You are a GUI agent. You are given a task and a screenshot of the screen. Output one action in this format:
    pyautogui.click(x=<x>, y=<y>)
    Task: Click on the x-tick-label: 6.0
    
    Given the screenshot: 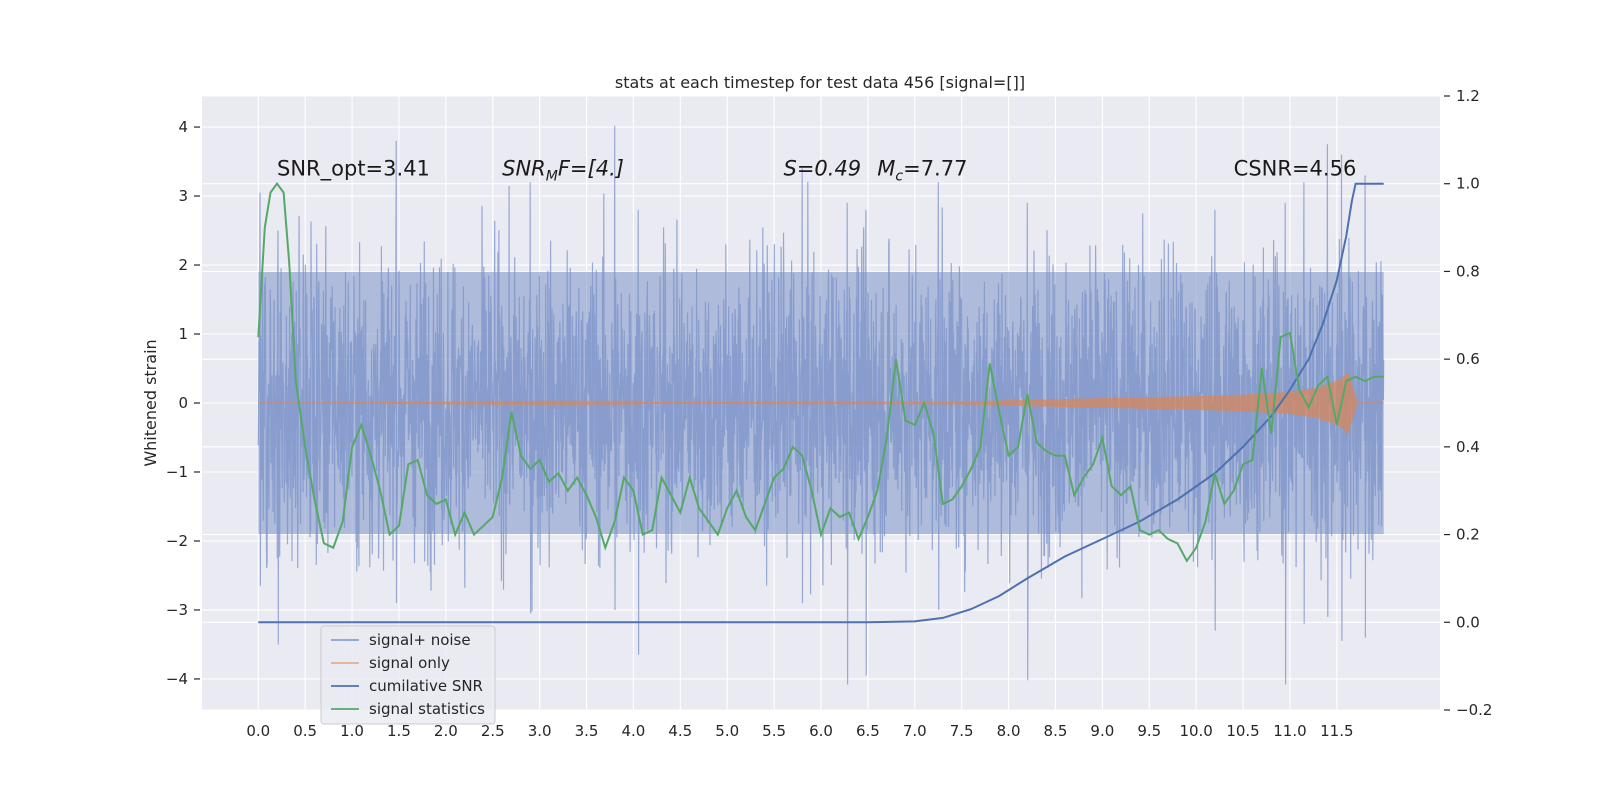 What is the action you would take?
    pyautogui.click(x=821, y=731)
    